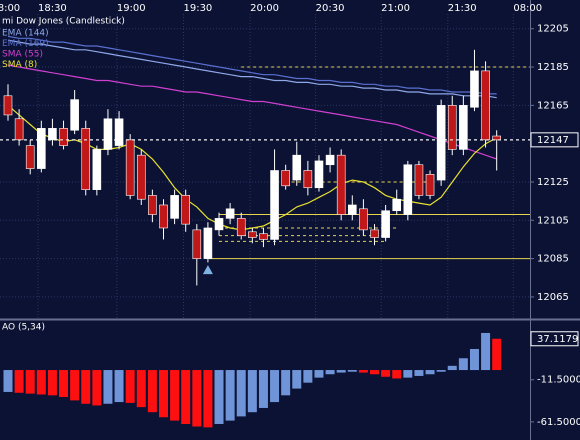 This screenshot has height=440, width=580. What do you see at coordinates (395, 8) in the screenshot?
I see `x-tick-label: 21:00` at bounding box center [395, 8].